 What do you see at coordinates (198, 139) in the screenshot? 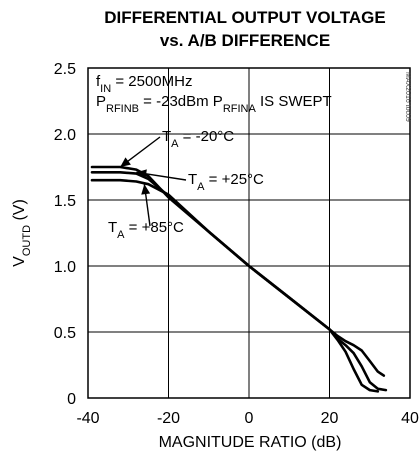
I see `annotation-minus20c: TA = -20°C` at bounding box center [198, 139].